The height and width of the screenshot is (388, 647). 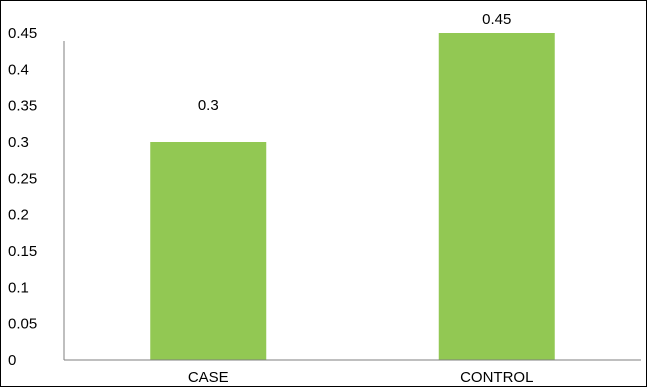 I want to click on x-tick-label-case: CASE, so click(x=208, y=377).